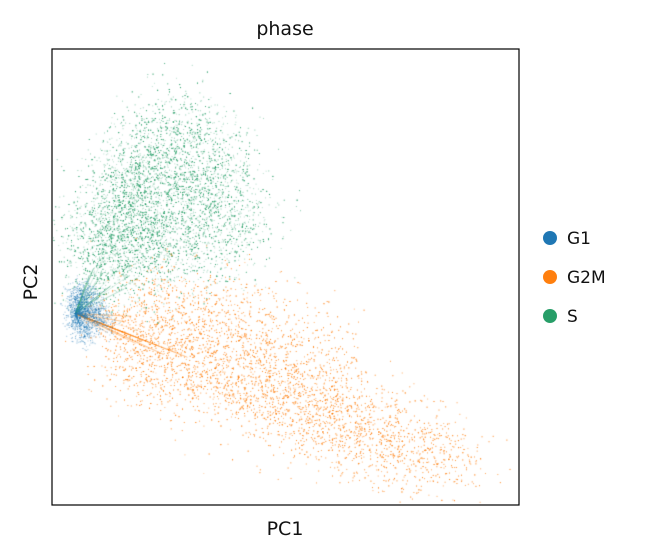 The image size is (654, 556). I want to click on legend: G1 G2M S, so click(574, 278).